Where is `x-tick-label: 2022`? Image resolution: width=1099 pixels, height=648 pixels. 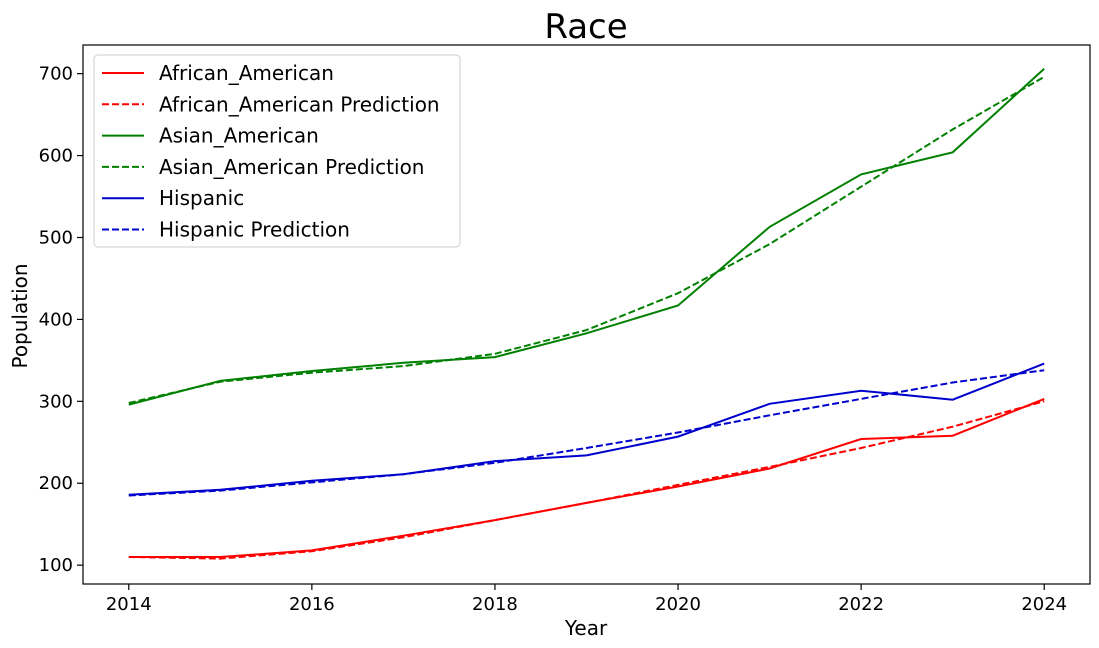 x-tick-label: 2022 is located at coordinates (861, 604).